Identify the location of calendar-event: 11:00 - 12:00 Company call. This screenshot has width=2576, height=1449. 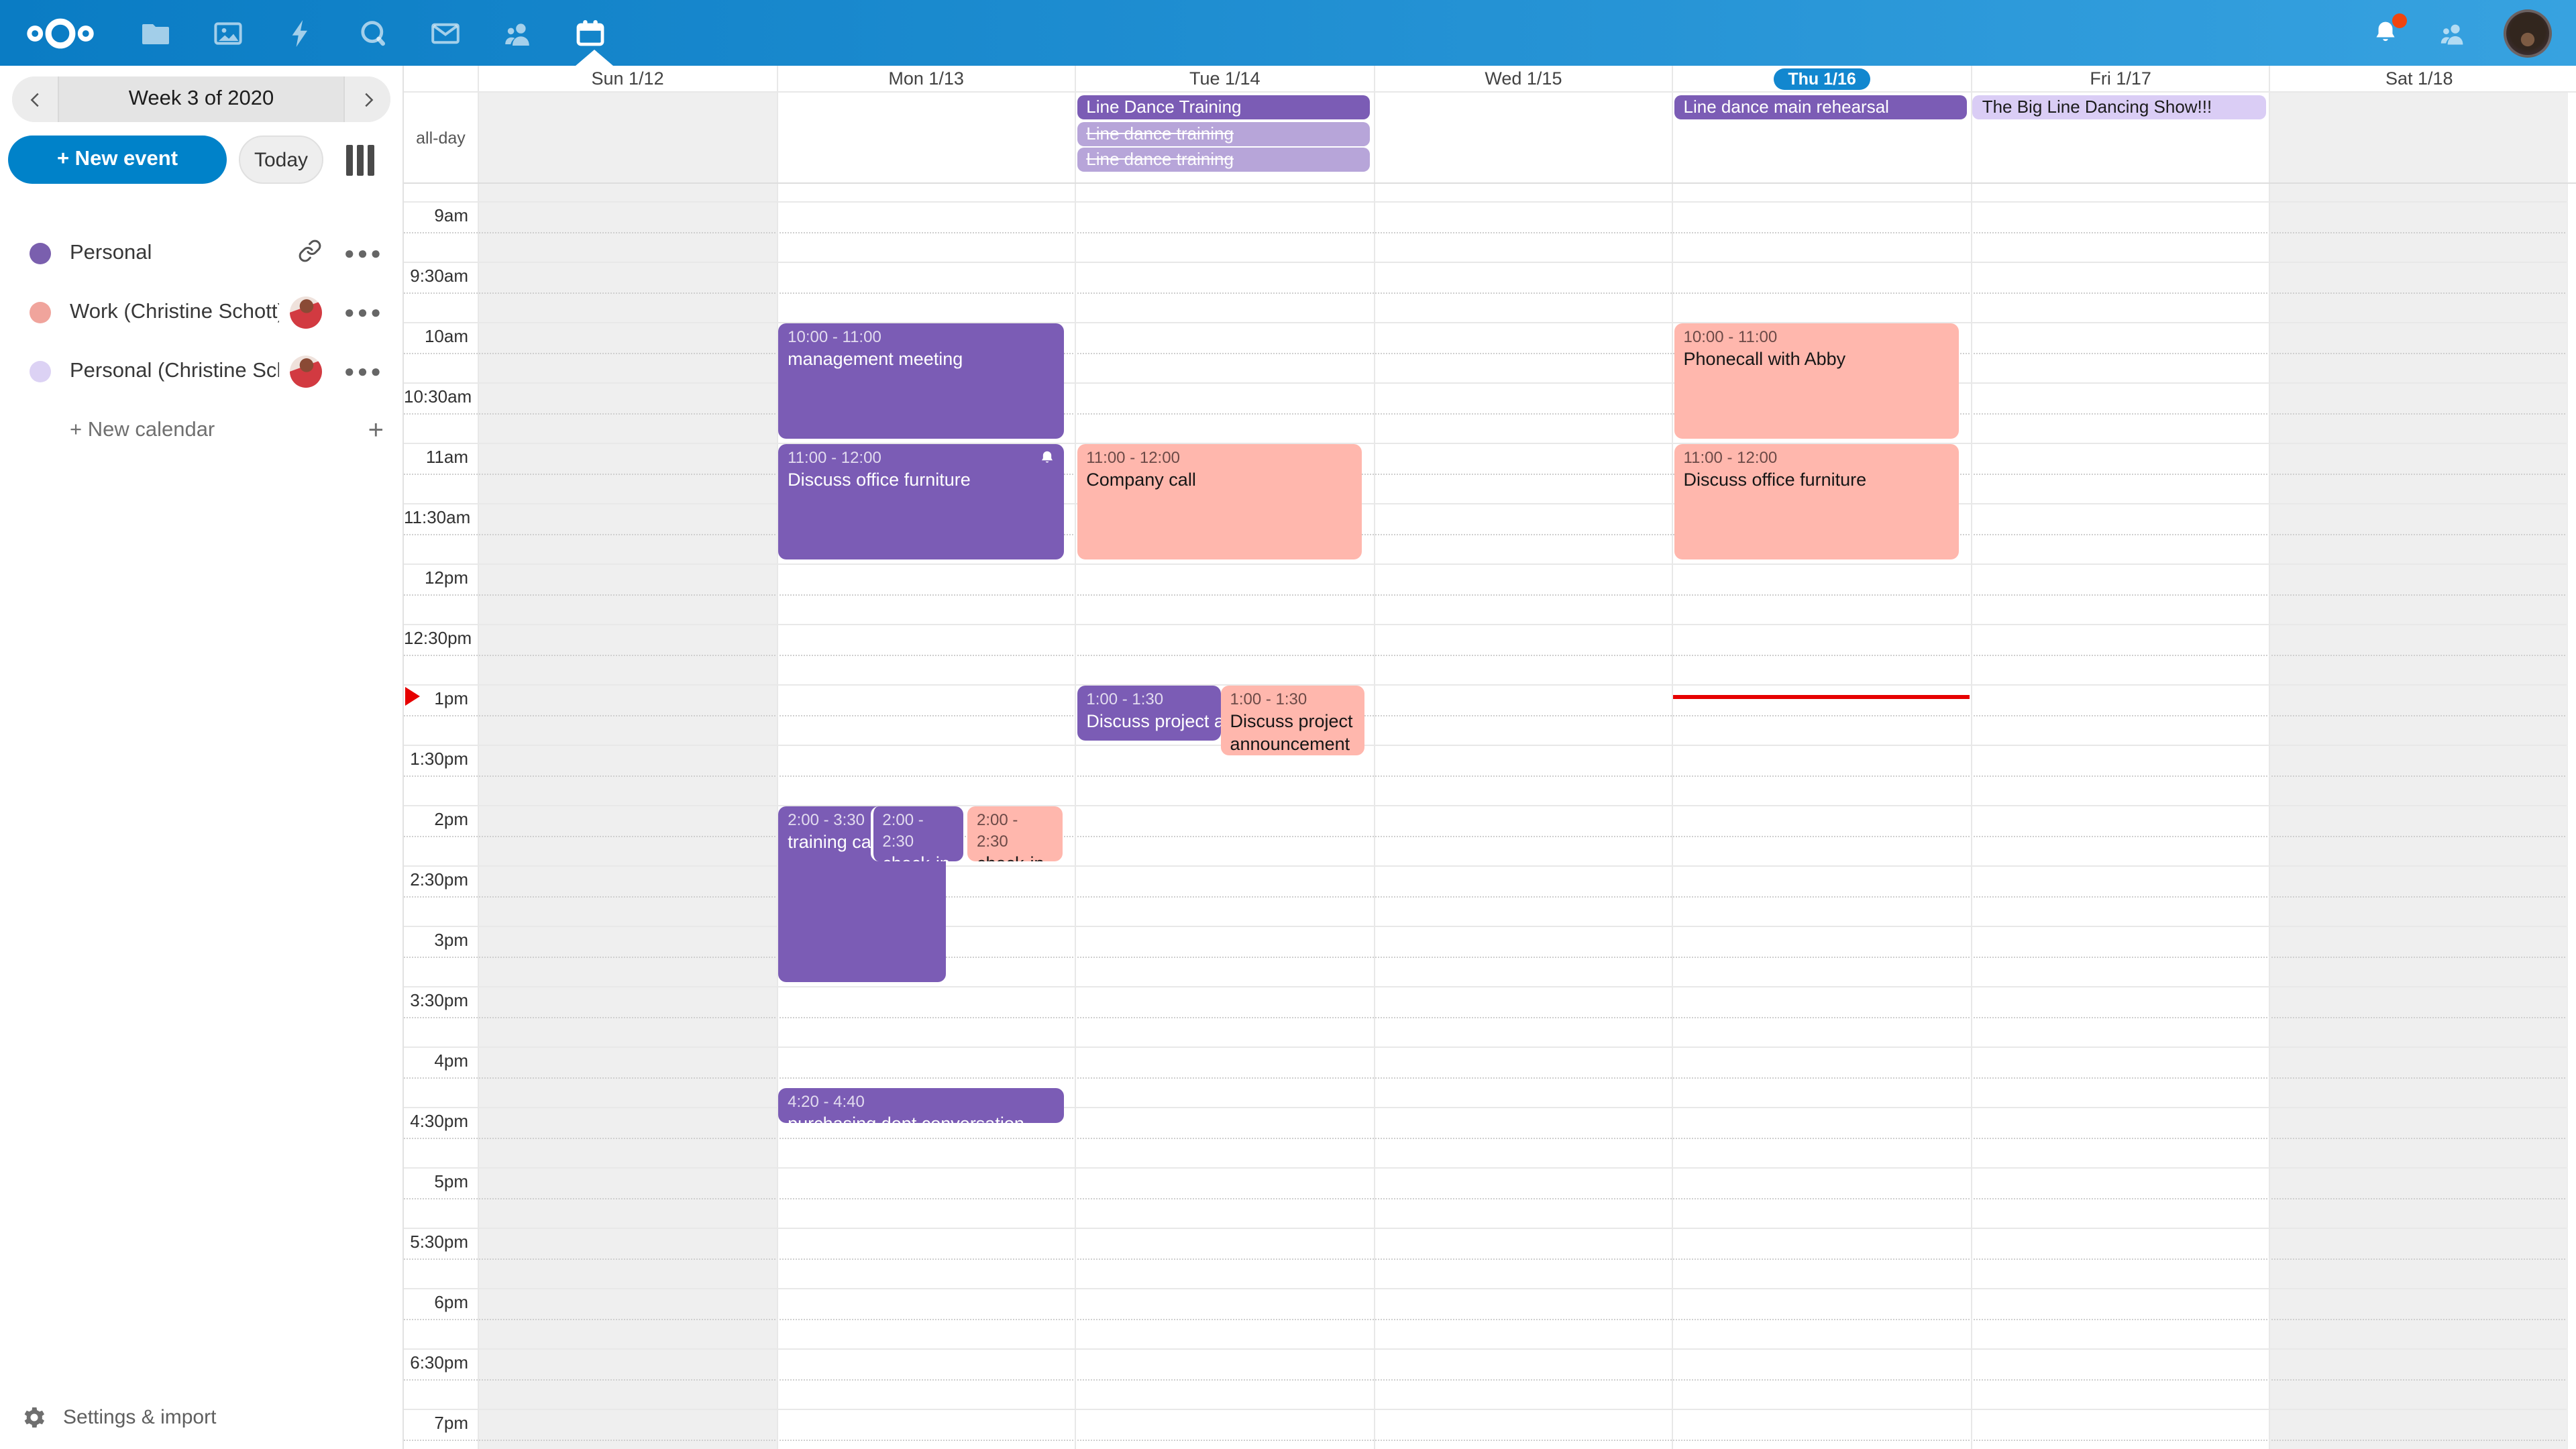
(1219, 501).